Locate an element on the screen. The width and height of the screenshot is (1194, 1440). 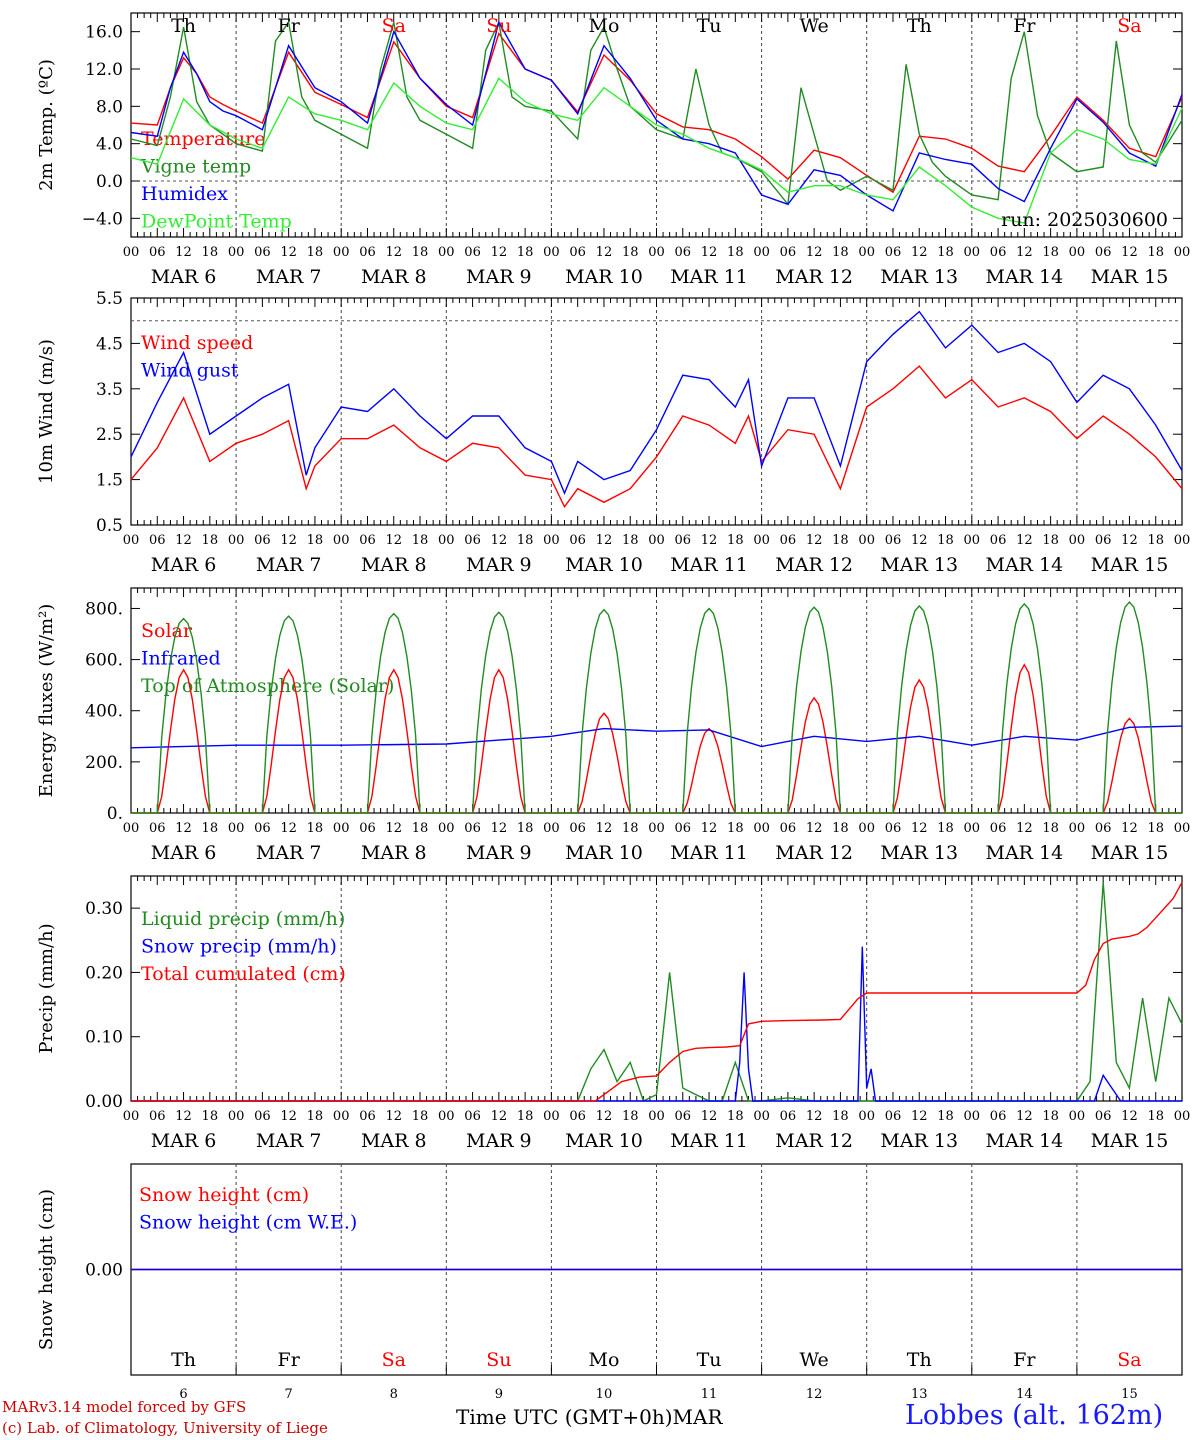
snow-weekday-label: Tu is located at coordinates (709, 1360).